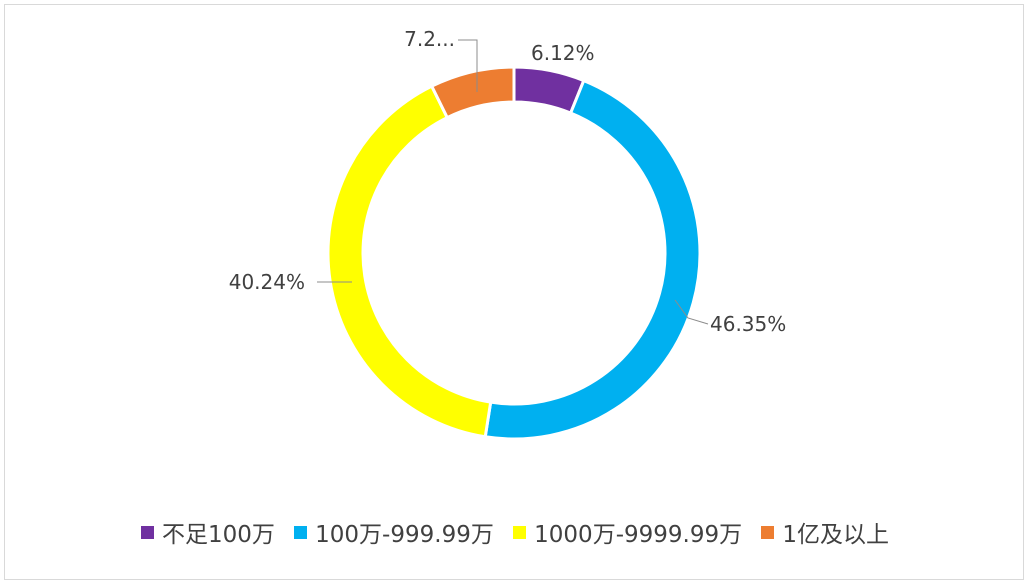 Image resolution: width=1030 pixels, height=586 pixels. Describe the element at coordinates (563, 53) in the screenshot. I see `data-label-slice-0: 6.12%` at that location.